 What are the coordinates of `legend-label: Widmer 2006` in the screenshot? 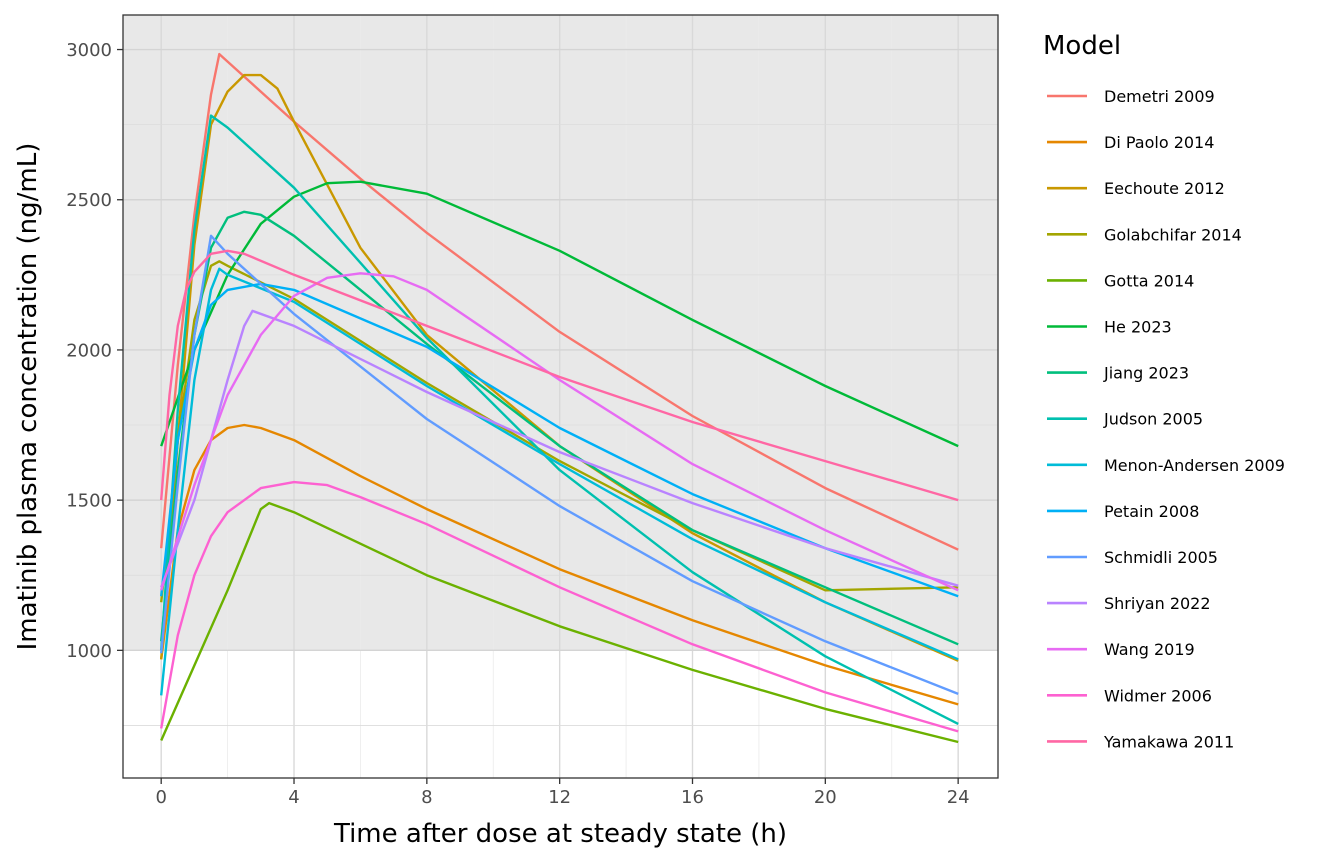 It's located at (1158, 695).